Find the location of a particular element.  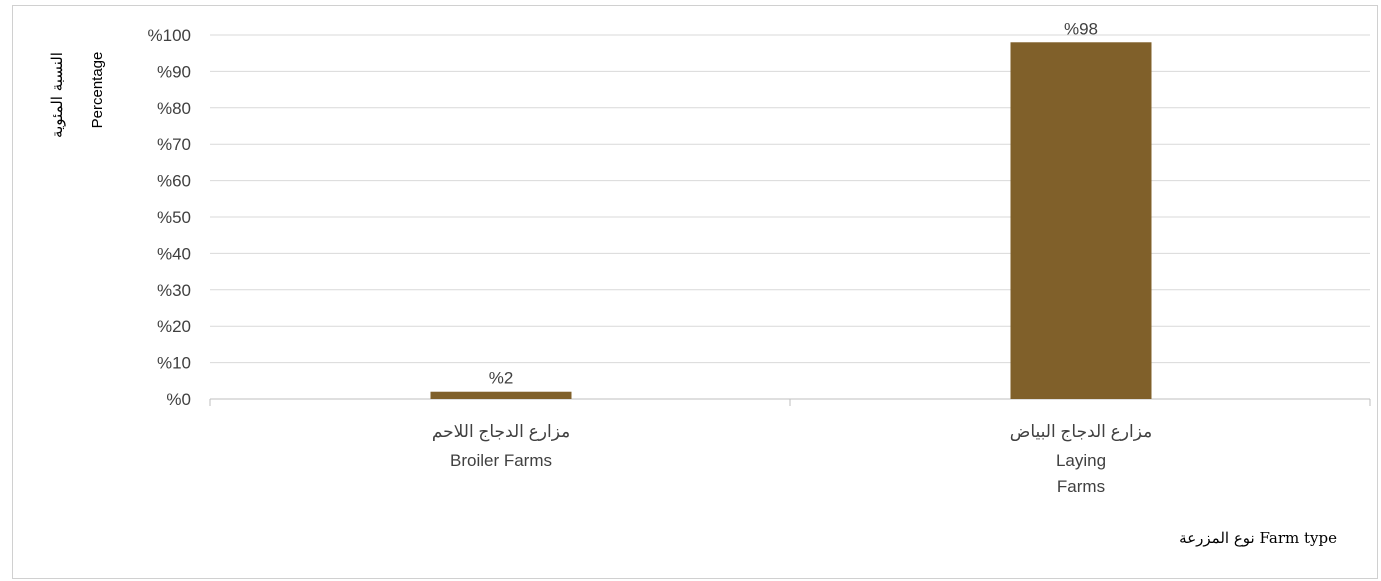

data-label: %2 is located at coordinates (501, 378).